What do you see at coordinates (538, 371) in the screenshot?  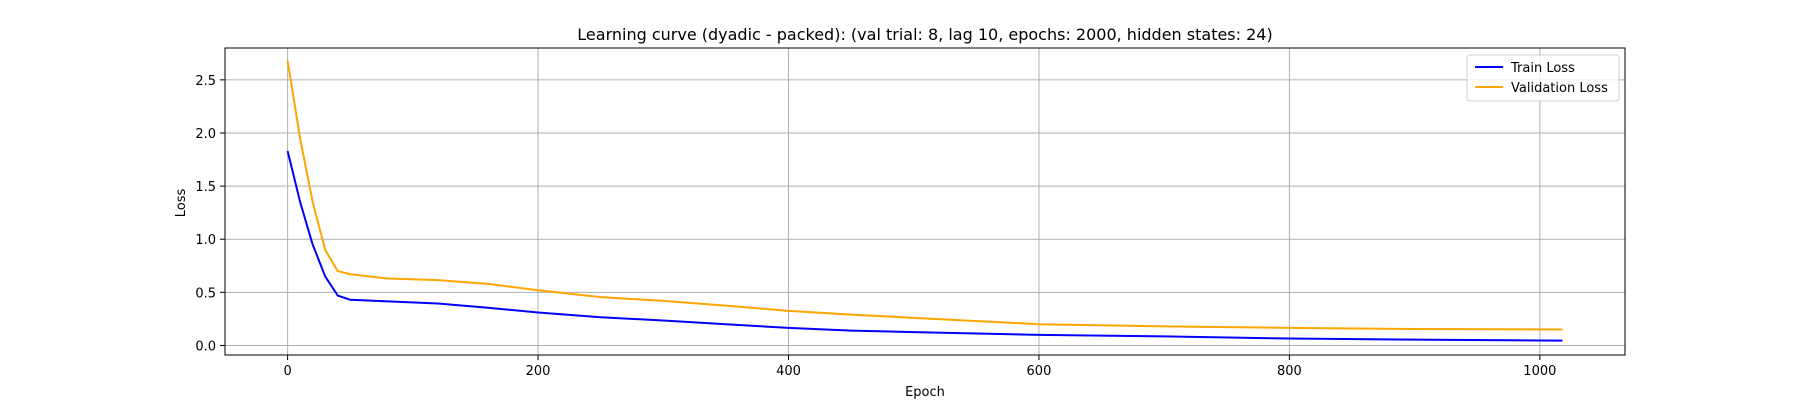 I see `x-tick-label: 200` at bounding box center [538, 371].